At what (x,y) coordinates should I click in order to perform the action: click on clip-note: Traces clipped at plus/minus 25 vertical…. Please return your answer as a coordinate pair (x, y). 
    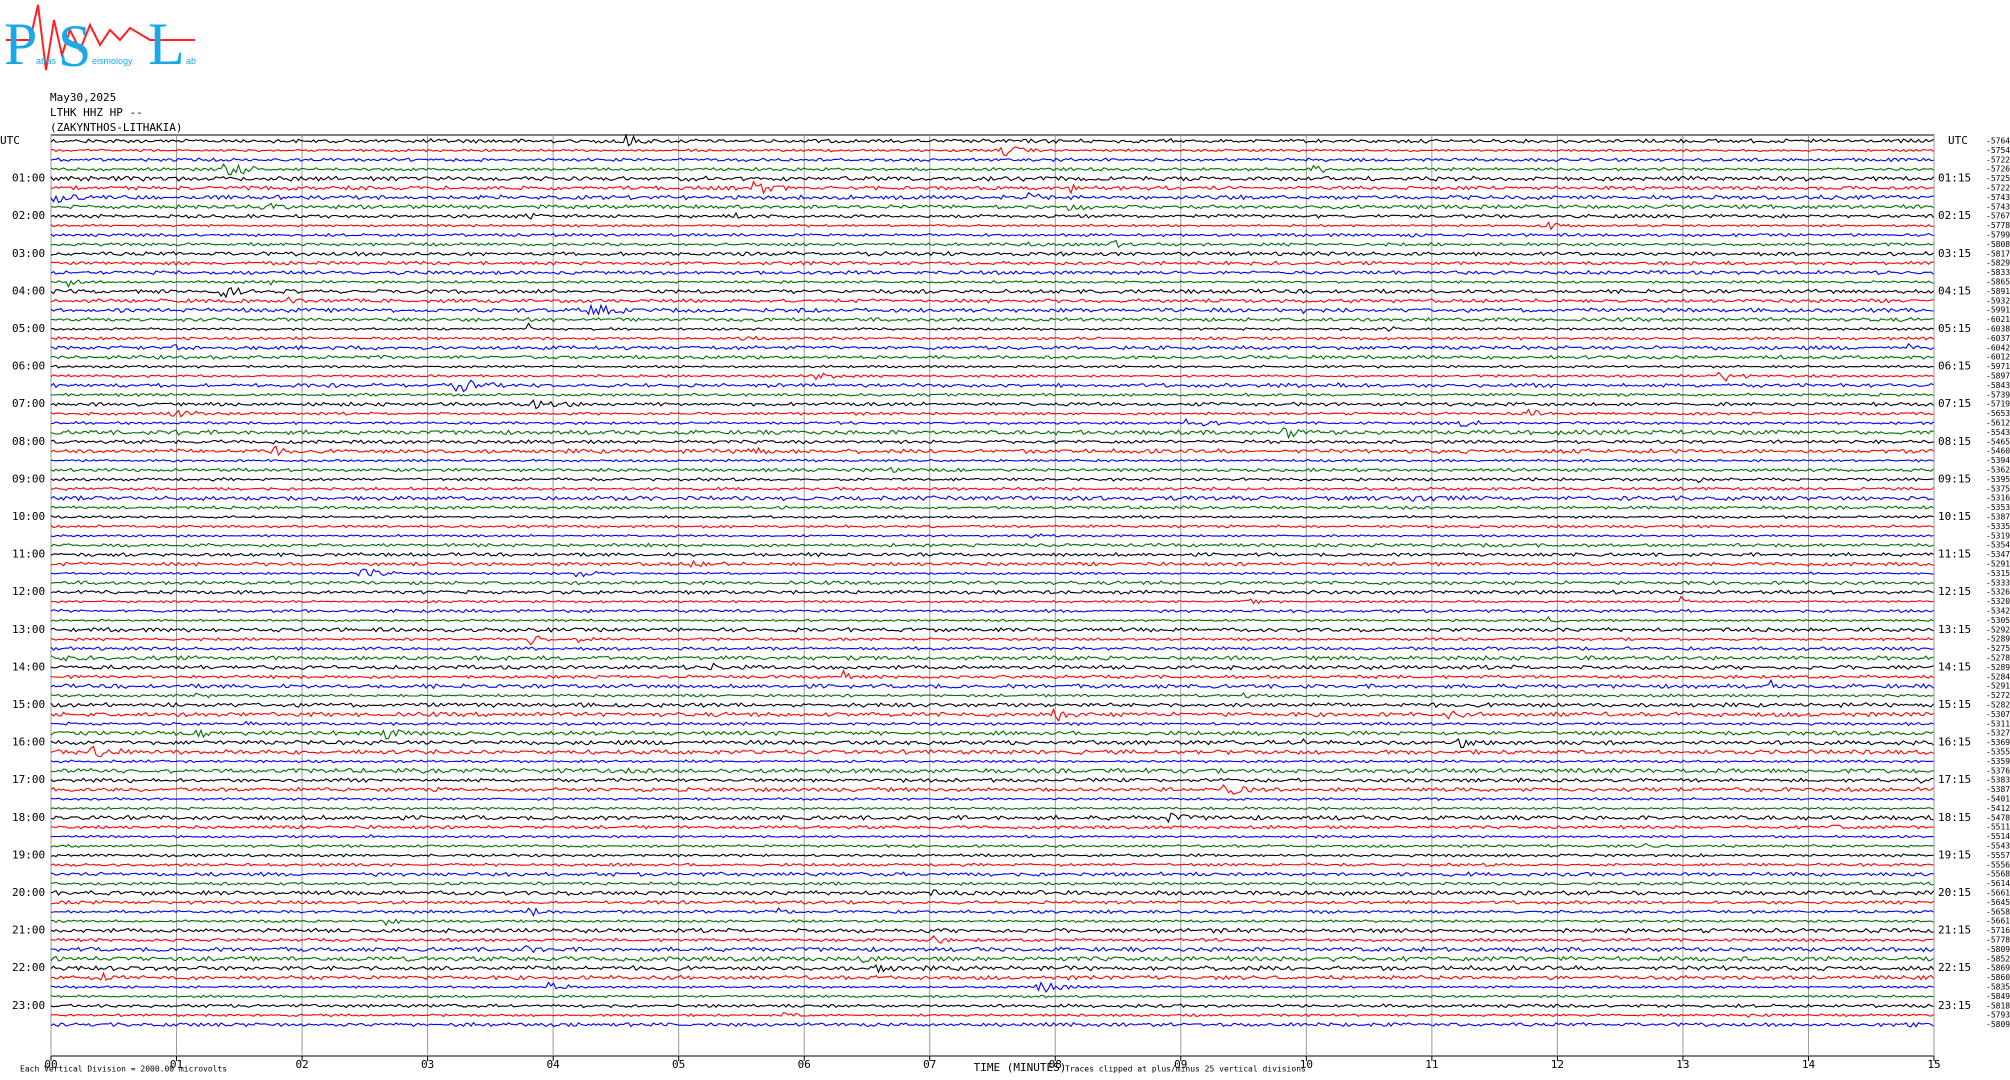
    Looking at the image, I should click on (1185, 1069).